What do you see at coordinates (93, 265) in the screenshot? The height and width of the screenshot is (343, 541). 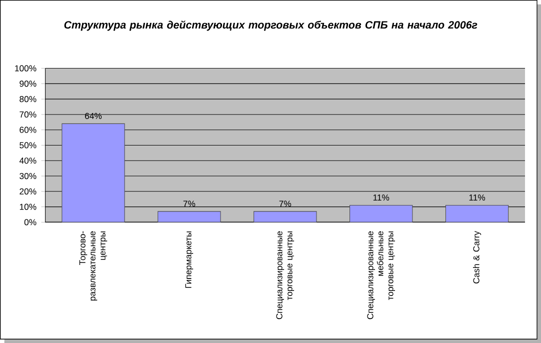 I see `x-tick-label: Торгово-развлекательные центры` at bounding box center [93, 265].